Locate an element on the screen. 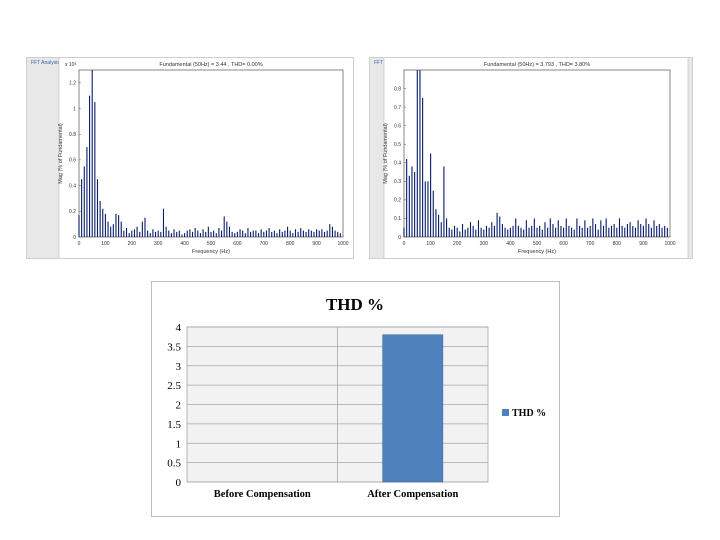  fft-right-xtick-label: 700 is located at coordinates (590, 244).